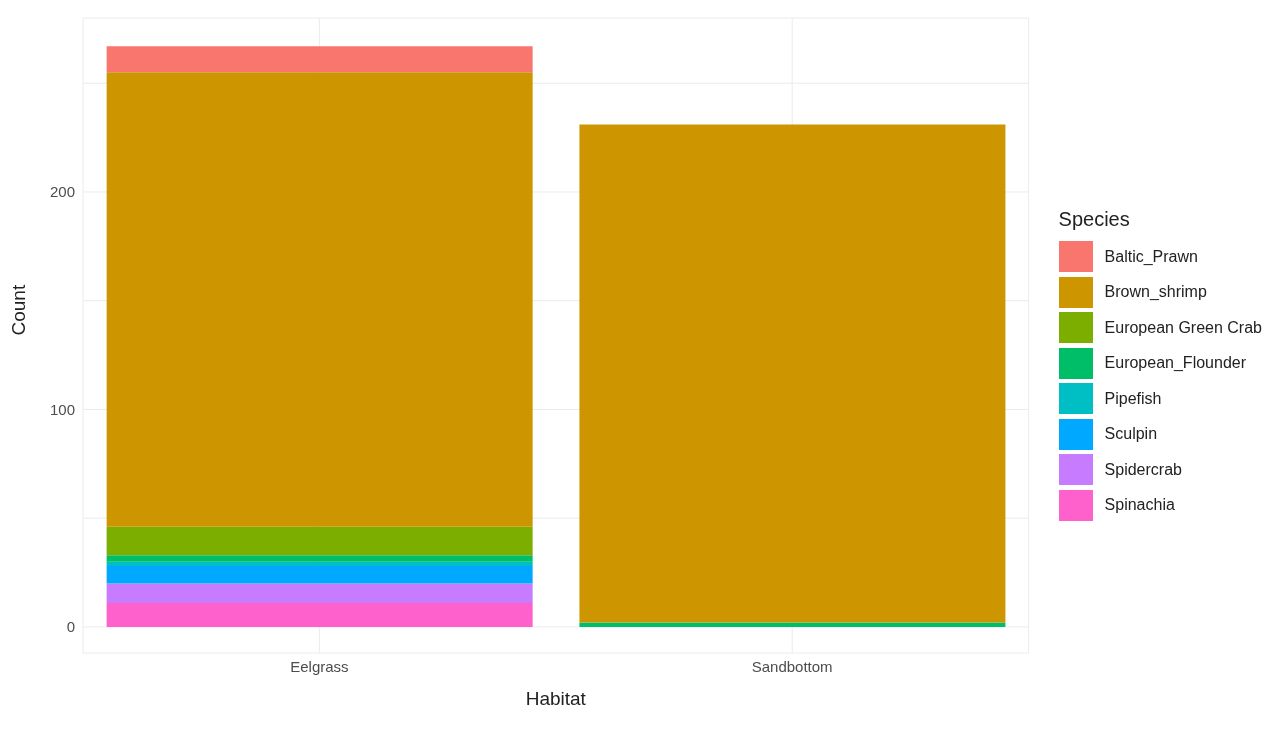 The width and height of the screenshot is (1280, 731). What do you see at coordinates (319, 666) in the screenshot?
I see `x-tick-label: Eelgrass` at bounding box center [319, 666].